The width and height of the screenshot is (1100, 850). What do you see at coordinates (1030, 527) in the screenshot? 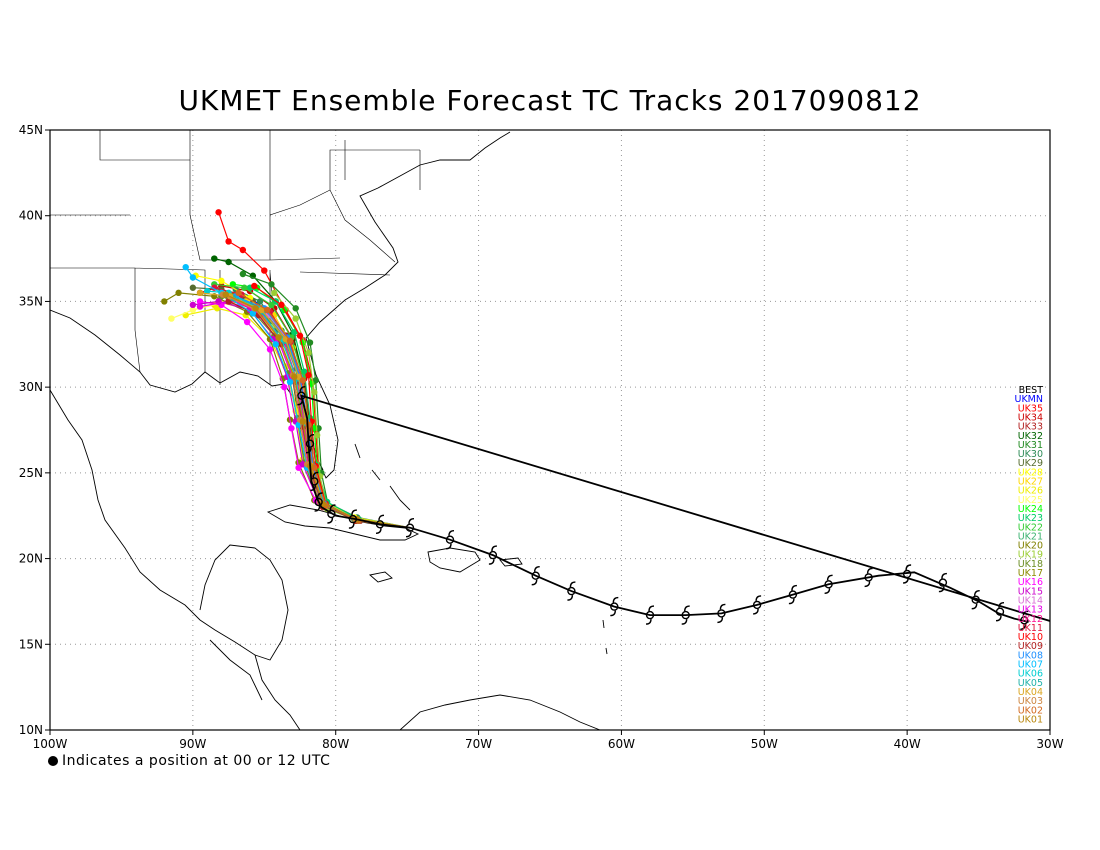
I see `legend-item-uk22: UK22` at bounding box center [1030, 527].